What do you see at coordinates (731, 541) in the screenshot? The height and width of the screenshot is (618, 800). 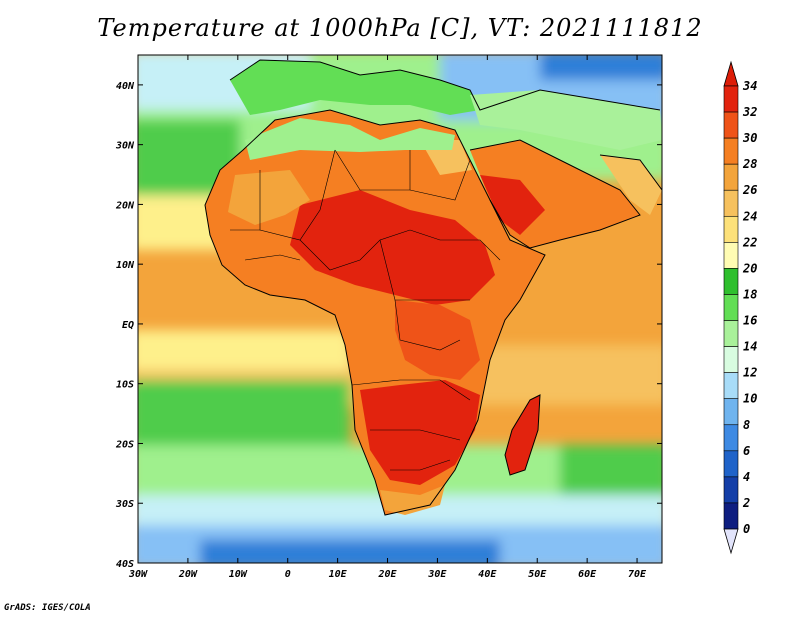 I see `colorbar-under-arrow` at bounding box center [731, 541].